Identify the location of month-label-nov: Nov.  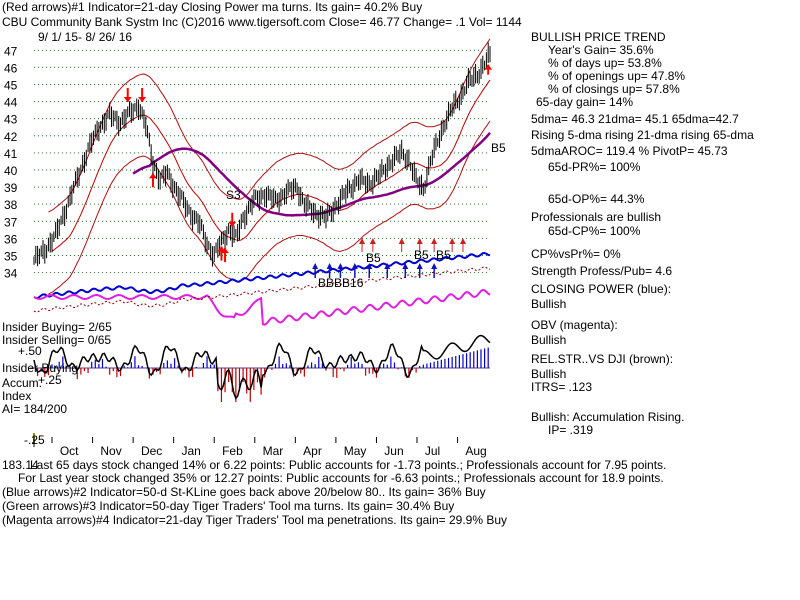
(110, 451).